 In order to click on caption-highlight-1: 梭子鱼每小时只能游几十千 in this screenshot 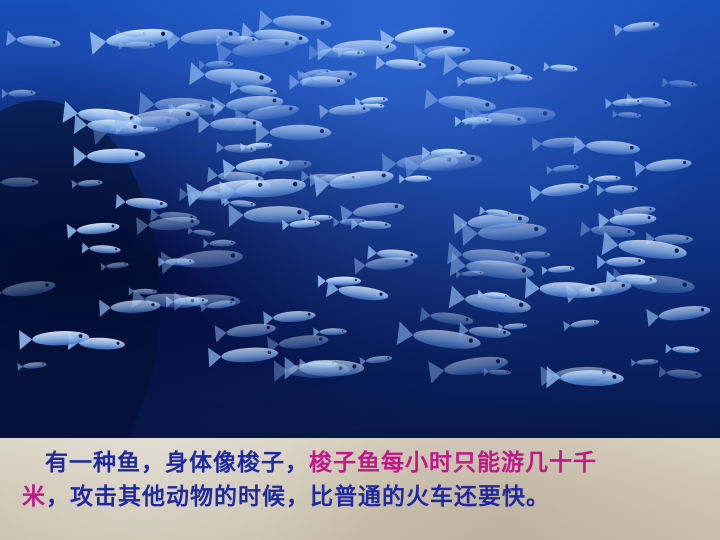, I will do `click(453, 462)`.